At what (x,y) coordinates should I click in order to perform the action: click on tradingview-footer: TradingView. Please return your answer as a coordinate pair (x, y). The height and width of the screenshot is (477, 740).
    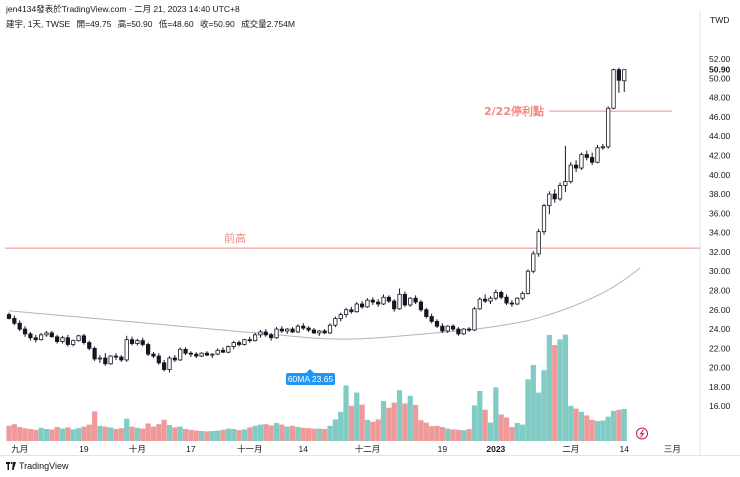
    Looking at the image, I should click on (37, 466).